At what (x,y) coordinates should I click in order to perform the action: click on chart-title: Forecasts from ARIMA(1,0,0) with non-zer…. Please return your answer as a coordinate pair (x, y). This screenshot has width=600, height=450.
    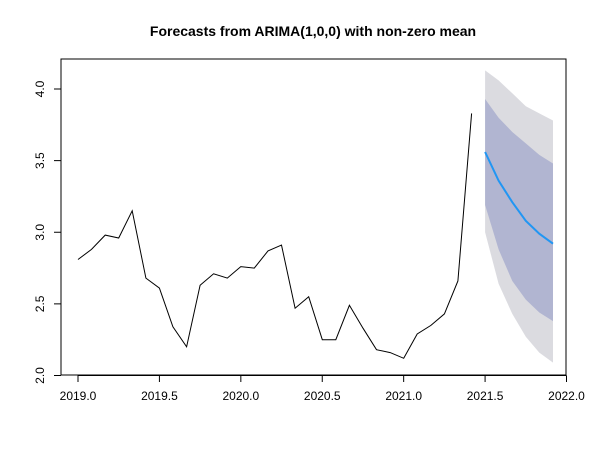
    Looking at the image, I should click on (313, 31).